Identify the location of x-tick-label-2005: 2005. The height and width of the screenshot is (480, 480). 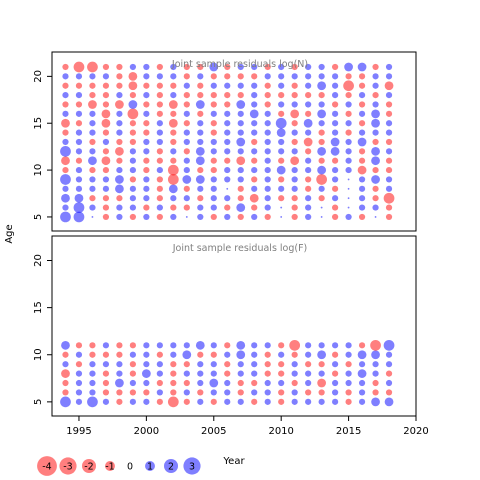
(213, 431).